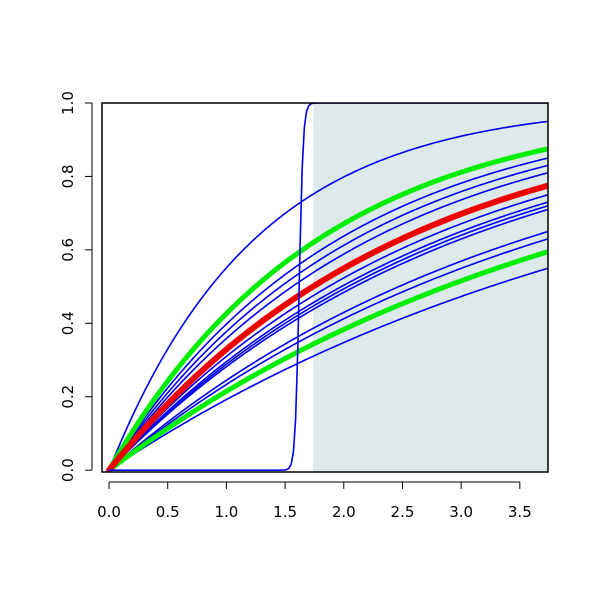 The image size is (600, 600). Describe the element at coordinates (68, 323) in the screenshot. I see `y-tick-label: 0.4` at that location.